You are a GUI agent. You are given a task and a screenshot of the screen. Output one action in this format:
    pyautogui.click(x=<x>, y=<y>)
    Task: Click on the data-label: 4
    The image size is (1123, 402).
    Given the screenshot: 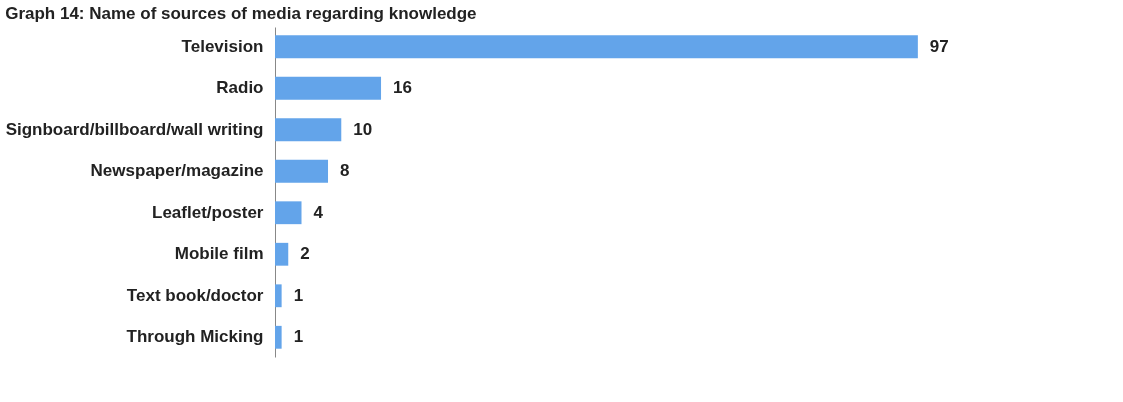 What is the action you would take?
    pyautogui.click(x=318, y=212)
    